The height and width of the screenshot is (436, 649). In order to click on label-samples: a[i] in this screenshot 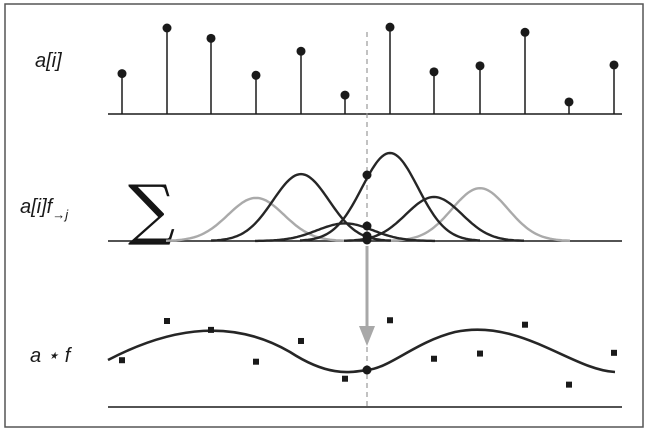, I will do `click(48, 61)`.